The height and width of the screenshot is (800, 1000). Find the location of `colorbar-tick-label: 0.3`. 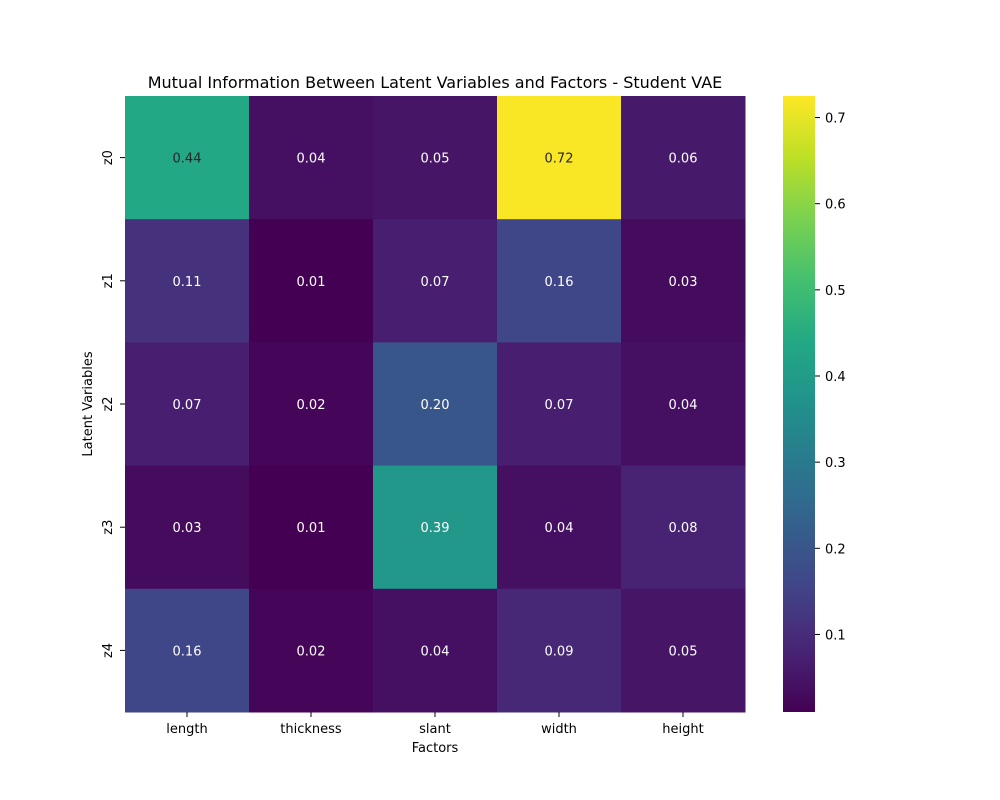

colorbar-tick-label: 0.3 is located at coordinates (835, 463).